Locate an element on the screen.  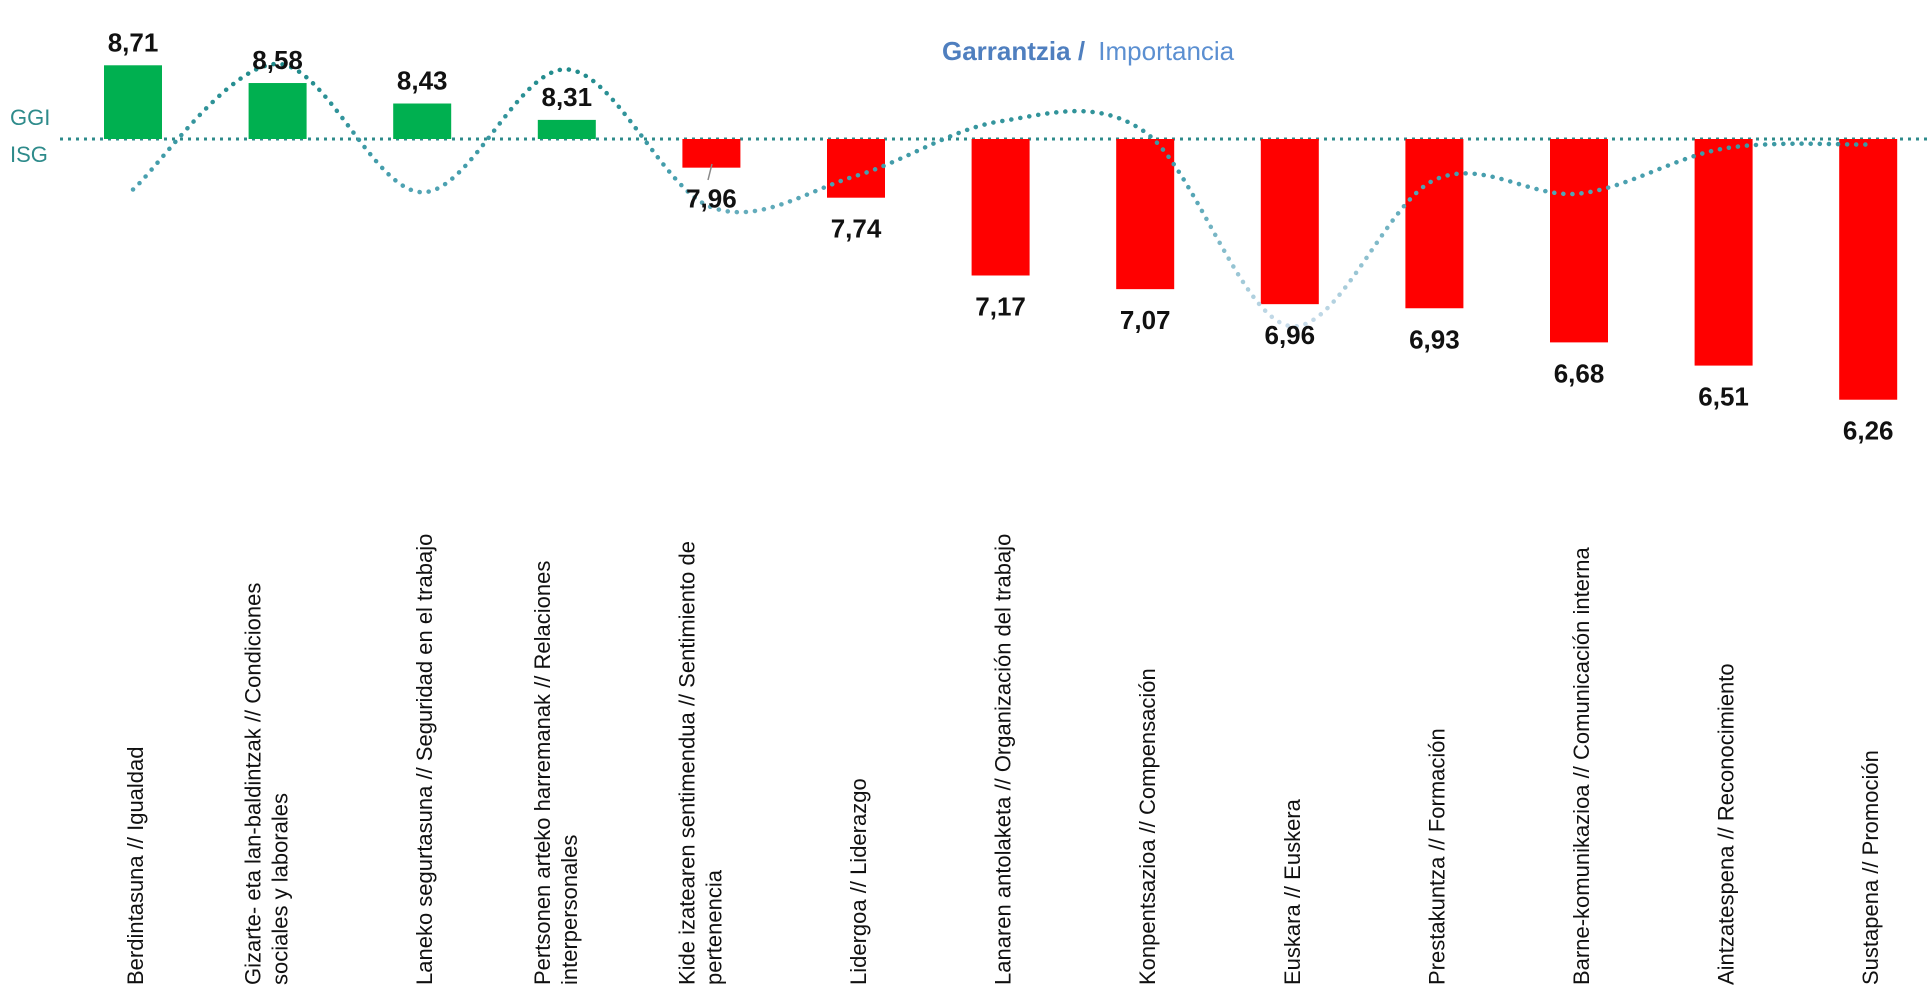
leader-line is located at coordinates (710, 172).